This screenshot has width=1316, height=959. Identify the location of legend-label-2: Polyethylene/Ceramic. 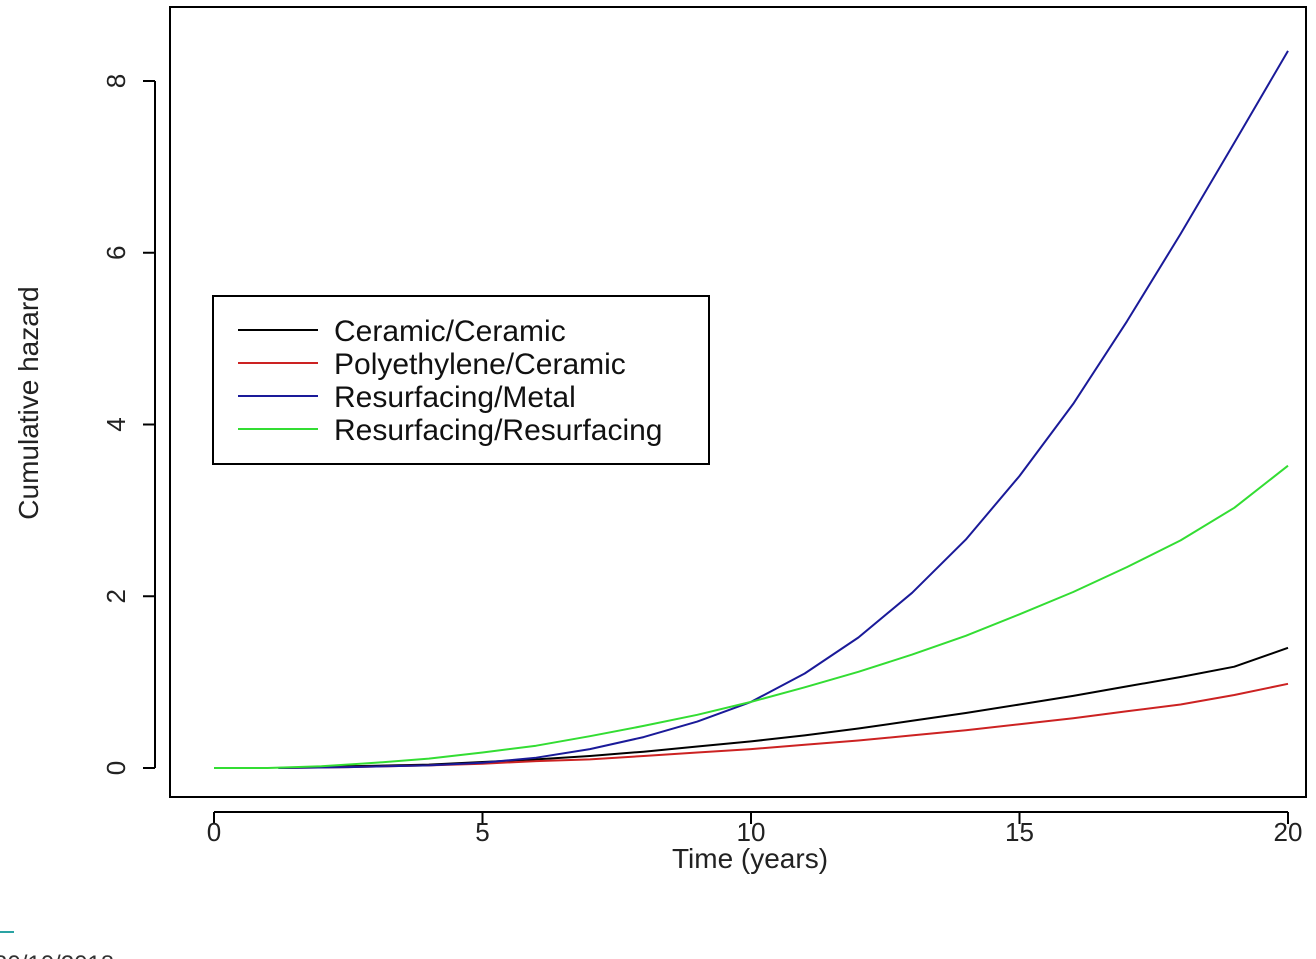
(480, 364).